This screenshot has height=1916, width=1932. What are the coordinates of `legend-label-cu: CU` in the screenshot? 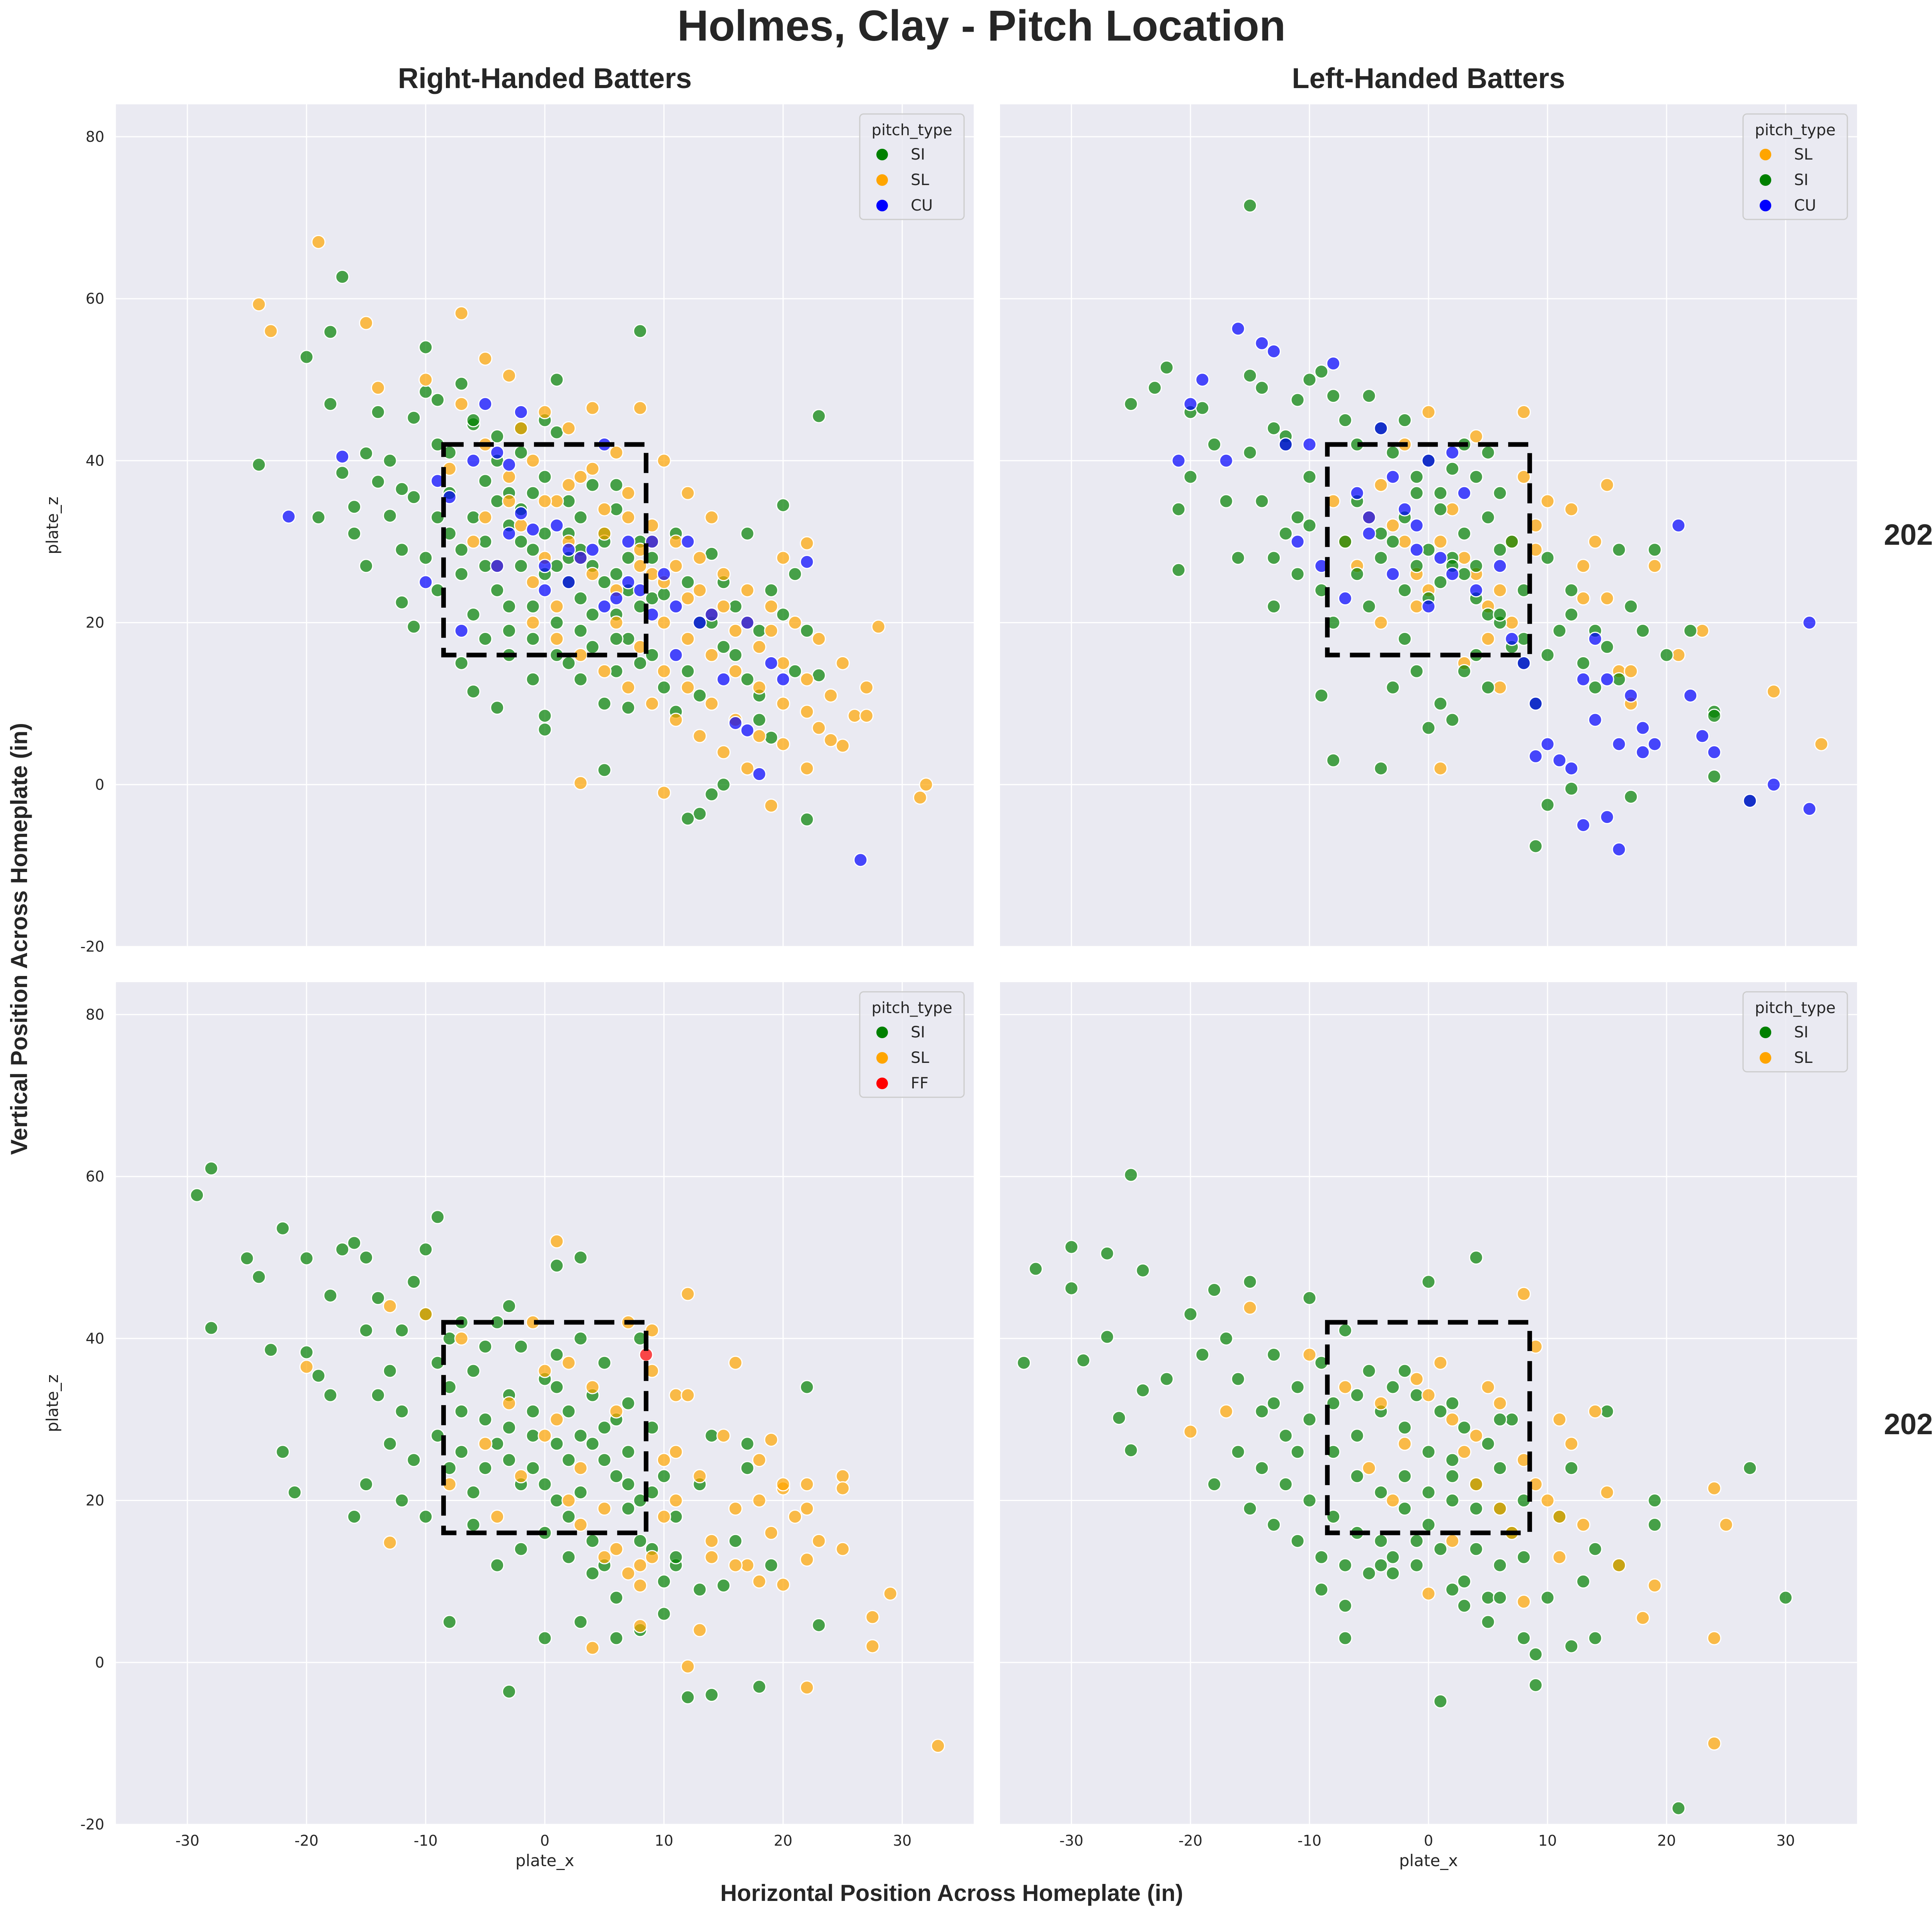 It's located at (1805, 205).